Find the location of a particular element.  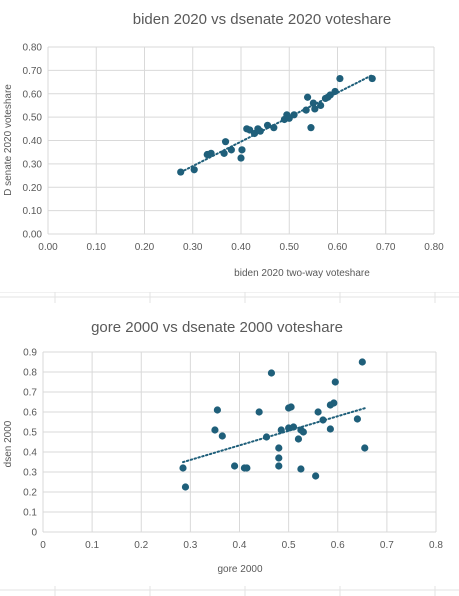

y-tick-label: 0.20 is located at coordinates (33, 188).